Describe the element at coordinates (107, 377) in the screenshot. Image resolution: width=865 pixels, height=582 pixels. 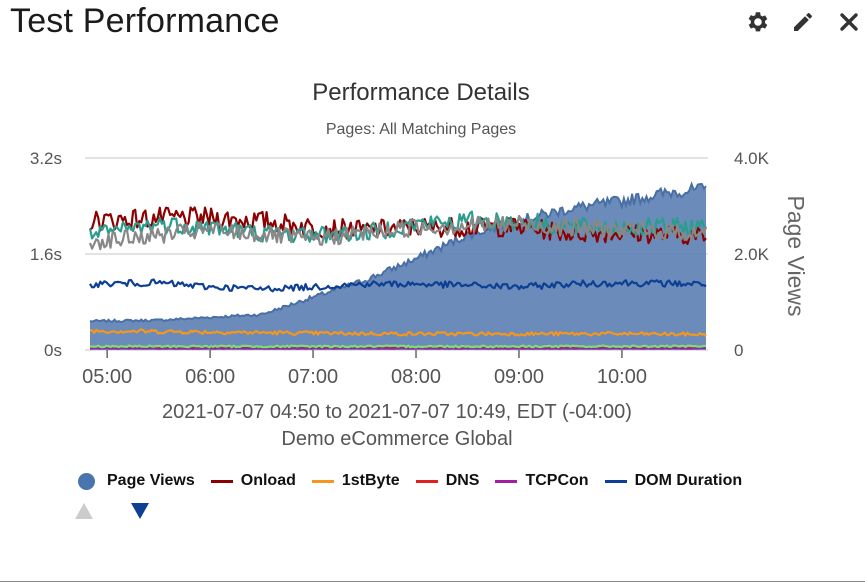
I see `x-tick-label: 05:00` at that location.